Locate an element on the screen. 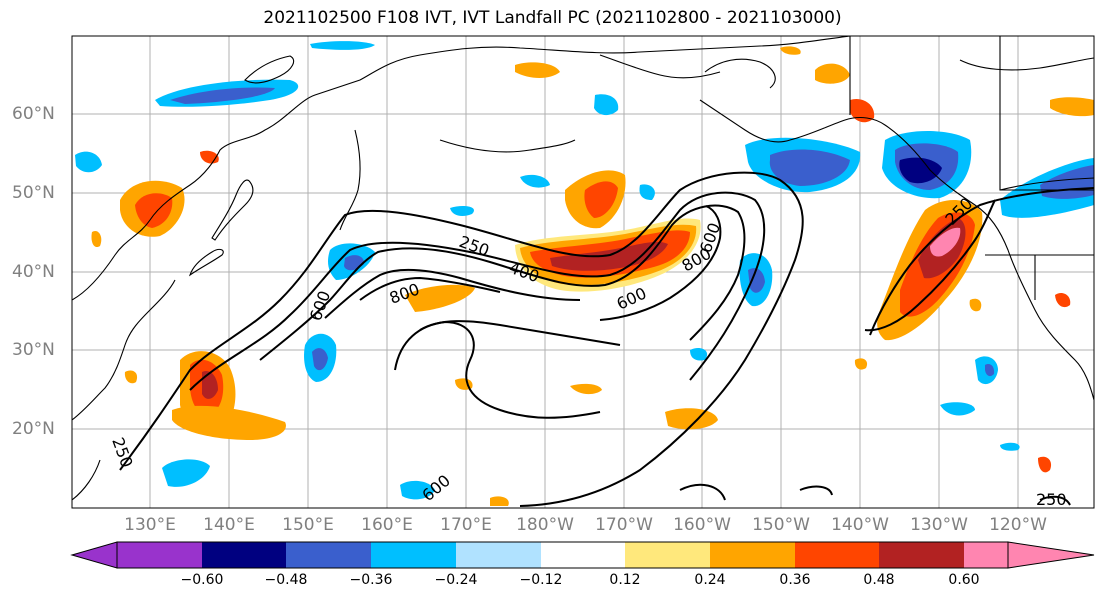  lon-label: 170°W is located at coordinates (624, 525).